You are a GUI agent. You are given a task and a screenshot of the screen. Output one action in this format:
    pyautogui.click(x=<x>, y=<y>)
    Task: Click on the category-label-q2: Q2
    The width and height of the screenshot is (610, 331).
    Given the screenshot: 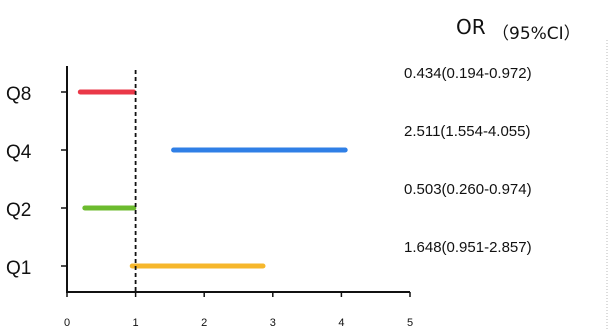 What is the action you would take?
    pyautogui.click(x=18, y=210)
    